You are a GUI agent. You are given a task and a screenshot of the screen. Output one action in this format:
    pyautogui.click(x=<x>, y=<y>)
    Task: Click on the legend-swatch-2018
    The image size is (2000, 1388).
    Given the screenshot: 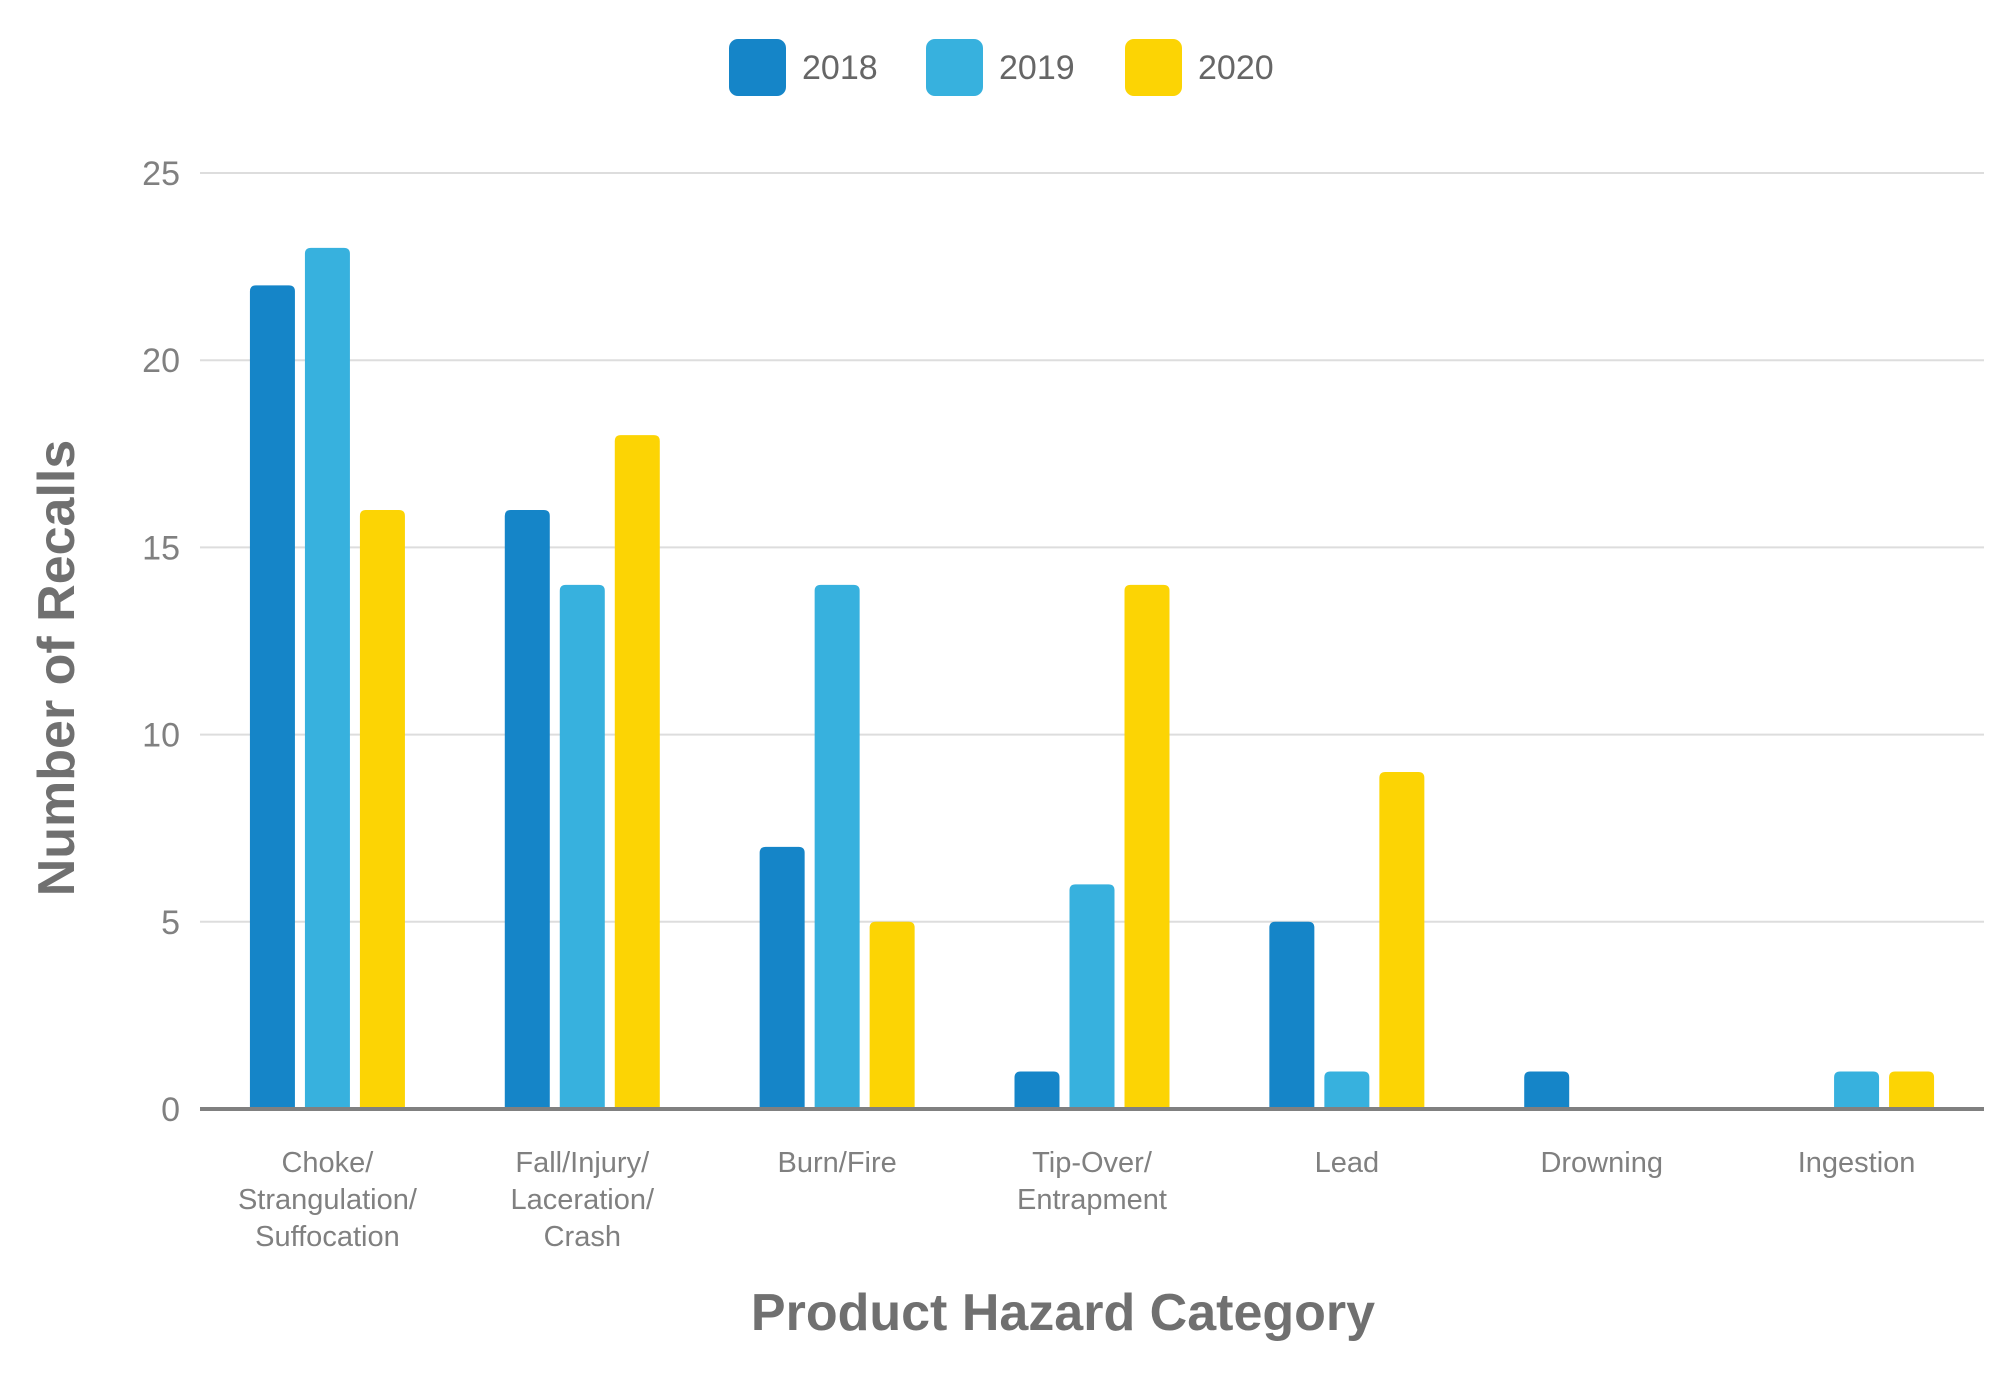 What is the action you would take?
    pyautogui.click(x=757, y=67)
    